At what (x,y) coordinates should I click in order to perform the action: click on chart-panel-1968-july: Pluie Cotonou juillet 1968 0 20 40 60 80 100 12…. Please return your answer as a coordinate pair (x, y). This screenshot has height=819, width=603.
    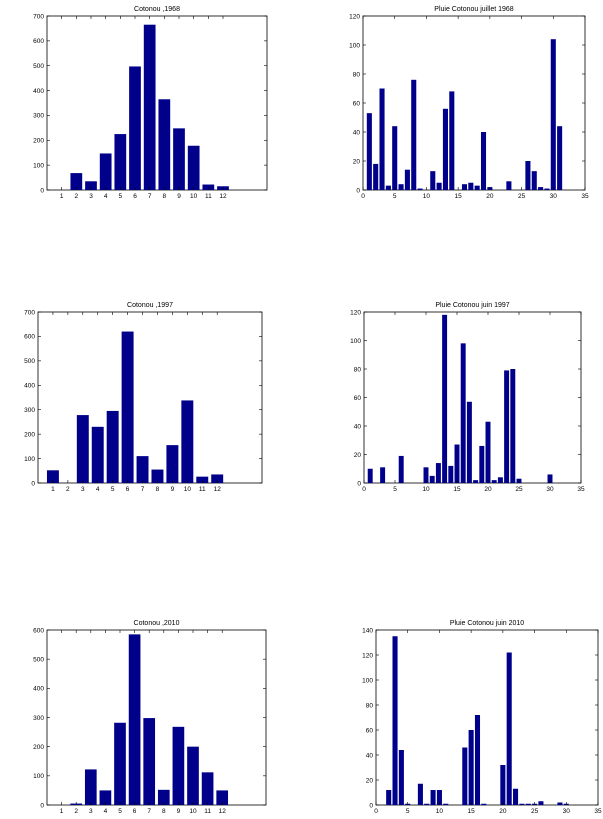
    Looking at the image, I should click on (453, 102).